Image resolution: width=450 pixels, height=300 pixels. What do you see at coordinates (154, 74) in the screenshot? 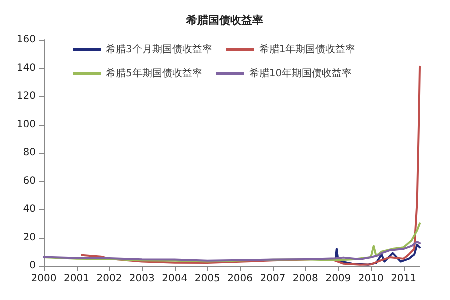
I see `legend-label: 希腊5年期国债收益率` at bounding box center [154, 74].